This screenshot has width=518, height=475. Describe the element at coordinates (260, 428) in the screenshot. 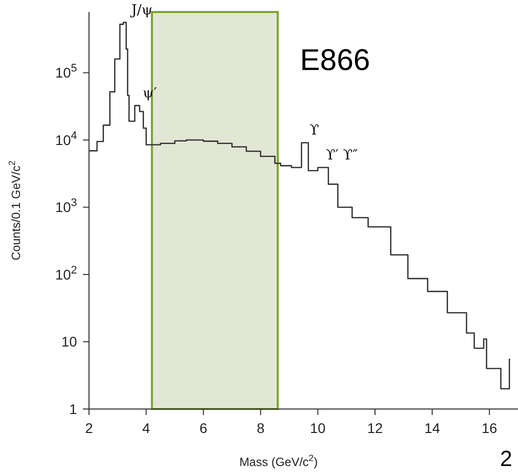

I see `x-tick-label: 8` at that location.